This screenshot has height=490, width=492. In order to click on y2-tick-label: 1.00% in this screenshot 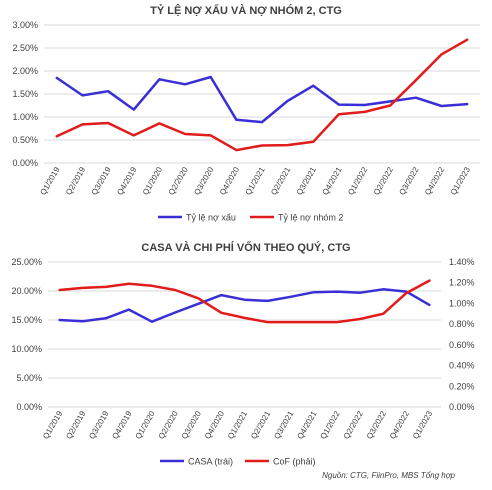, I will do `click(462, 303)`.